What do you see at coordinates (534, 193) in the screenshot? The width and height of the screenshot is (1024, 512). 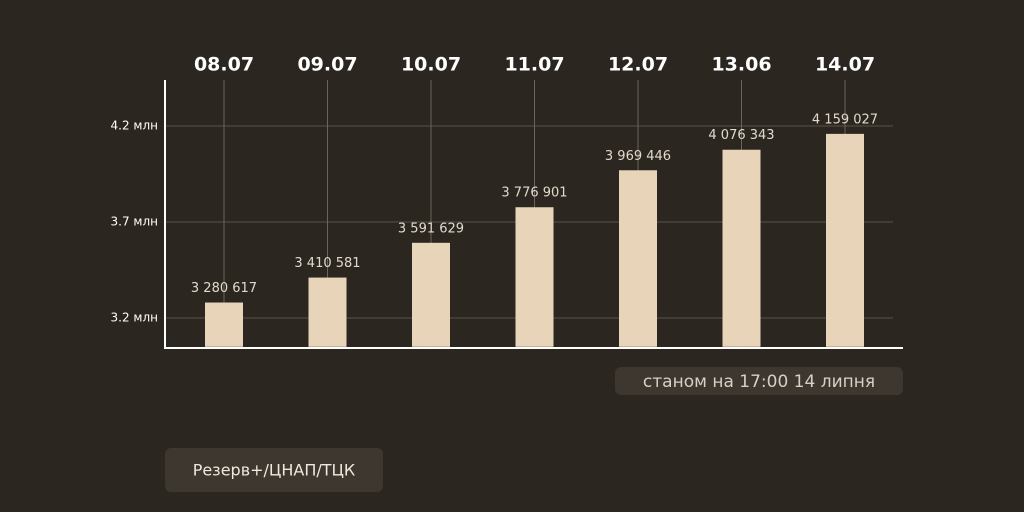 I see `value-label: 3 776 901` at bounding box center [534, 193].